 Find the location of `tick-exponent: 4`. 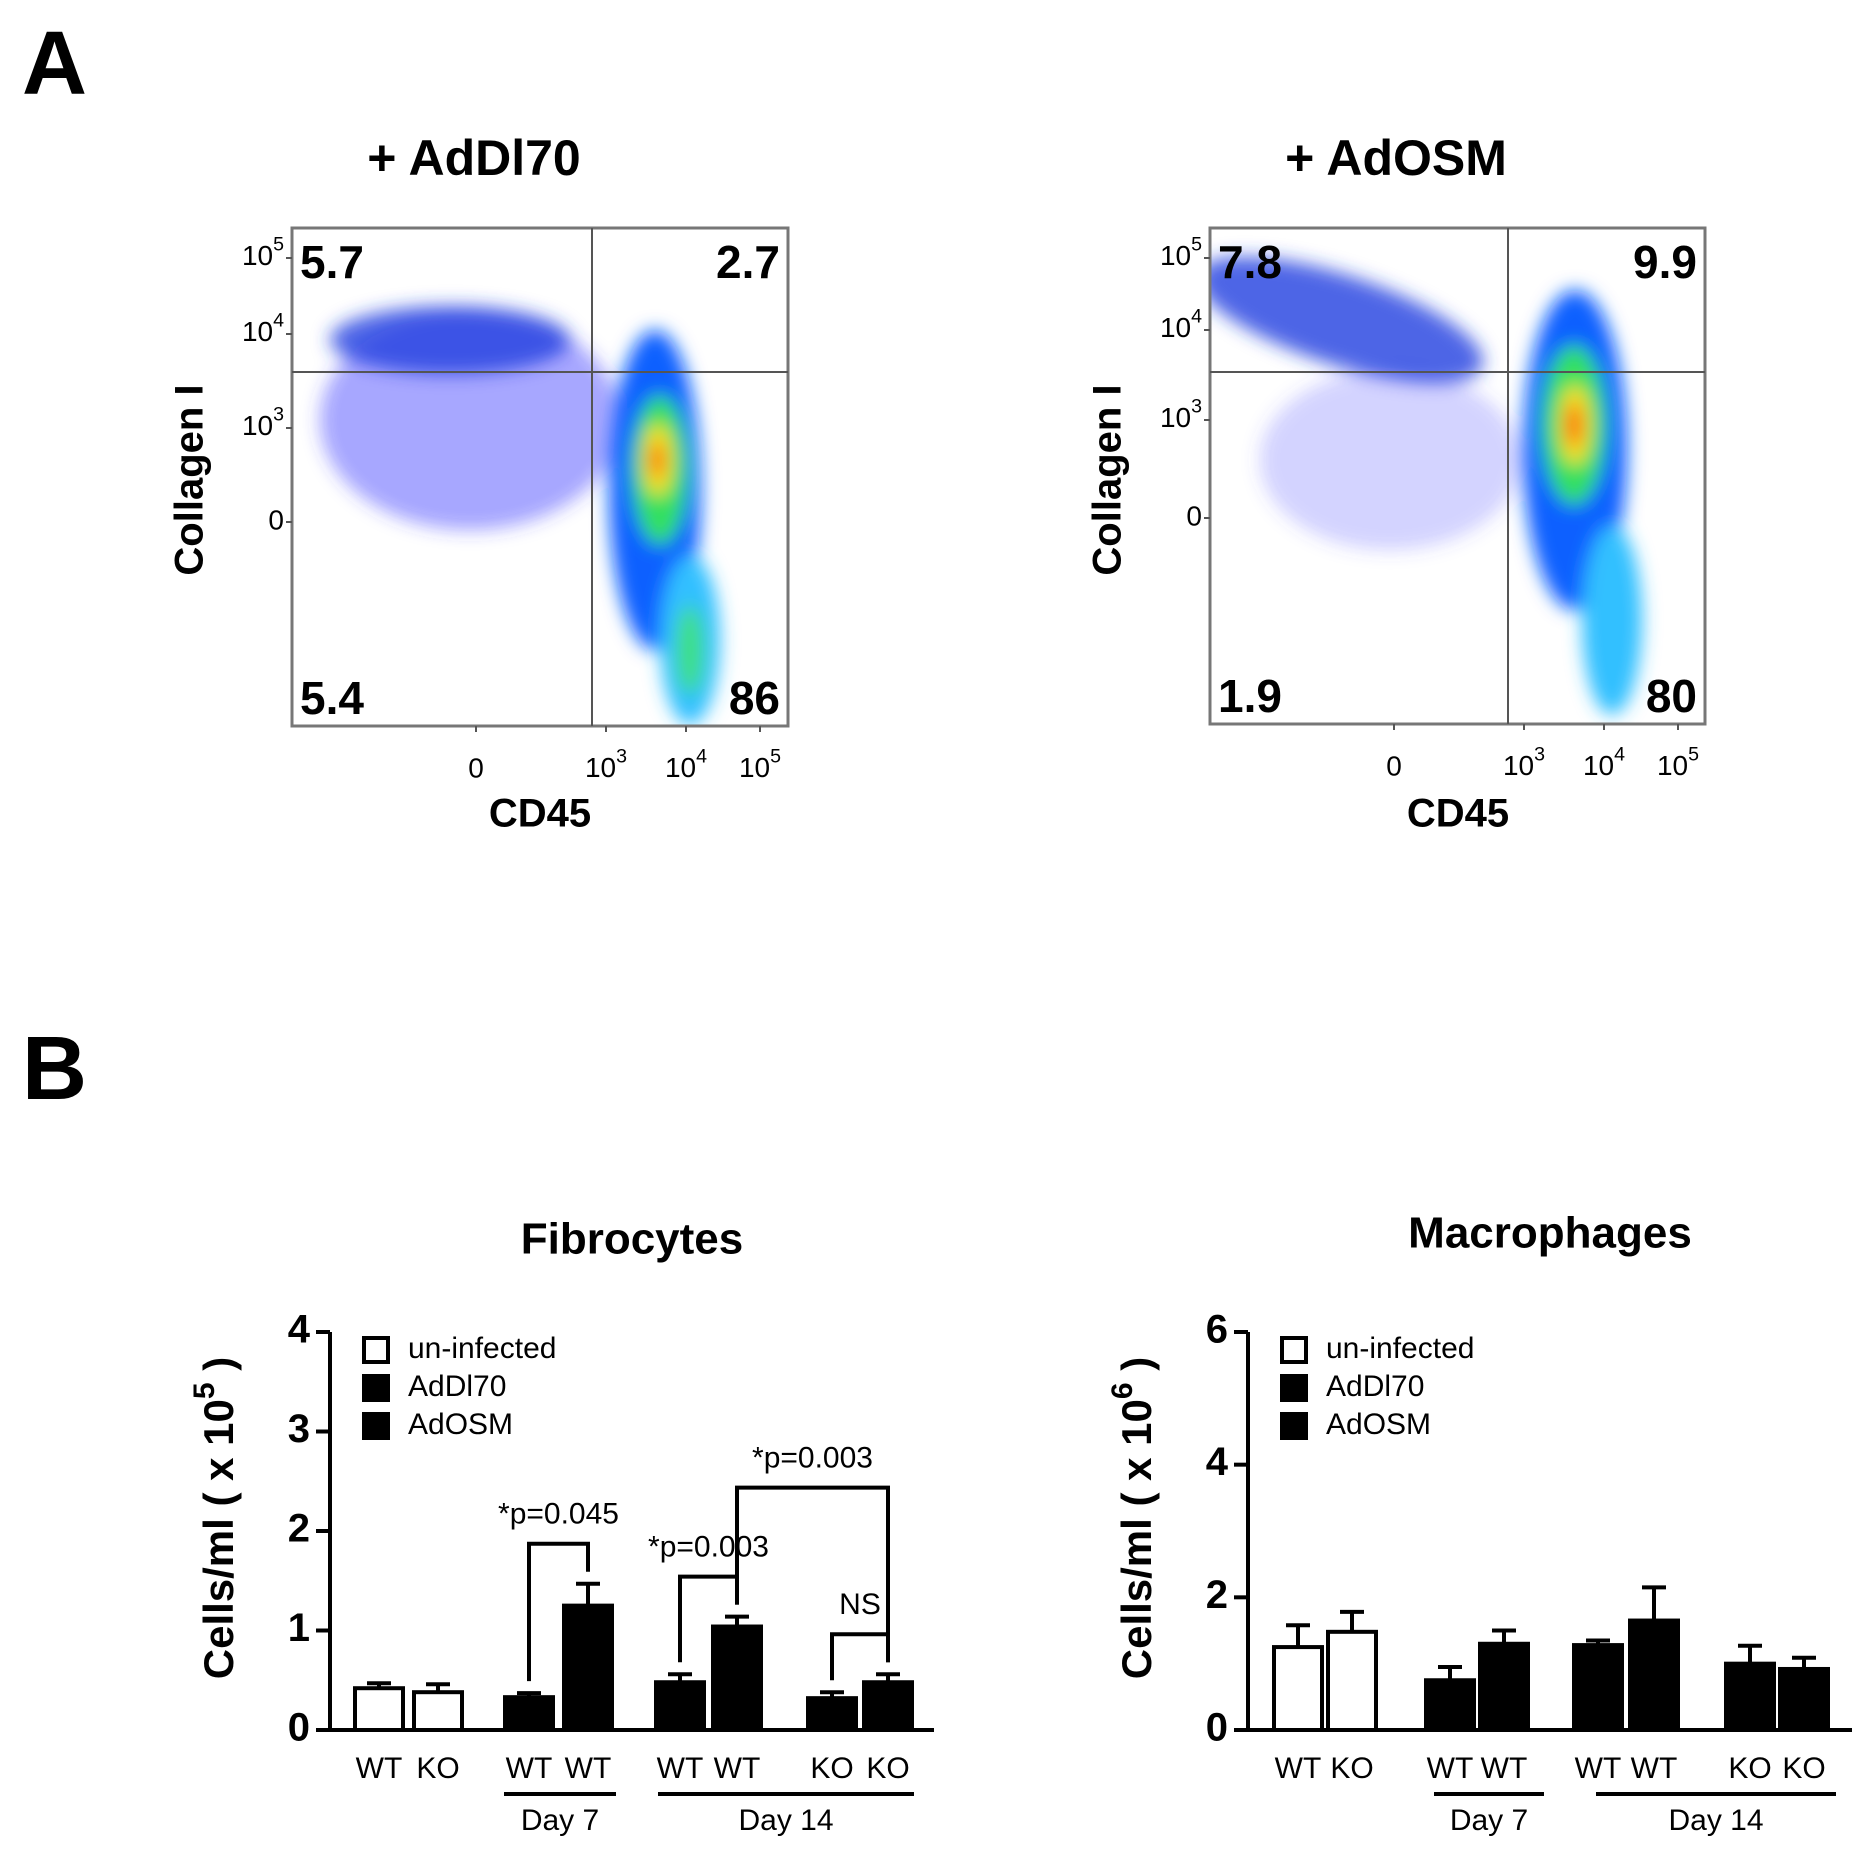

tick-exponent: 4 is located at coordinates (278, 321).